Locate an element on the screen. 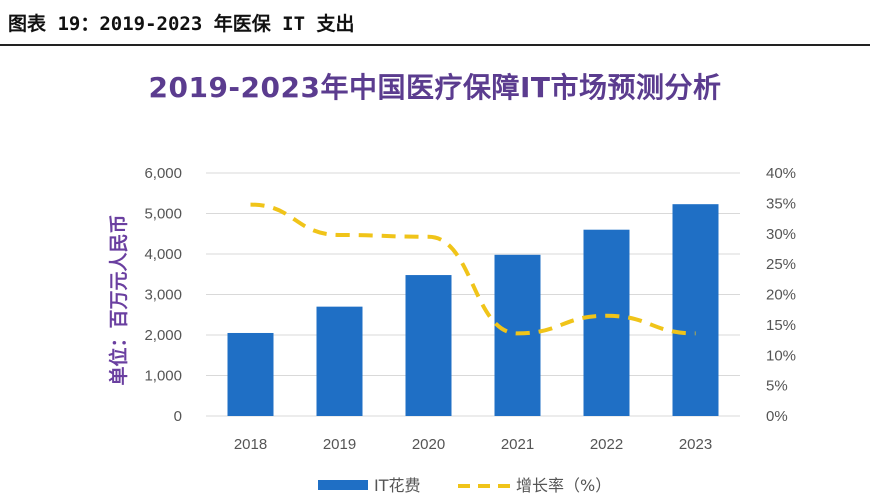 The width and height of the screenshot is (870, 498). x-tick-label: 2023 is located at coordinates (695, 444).